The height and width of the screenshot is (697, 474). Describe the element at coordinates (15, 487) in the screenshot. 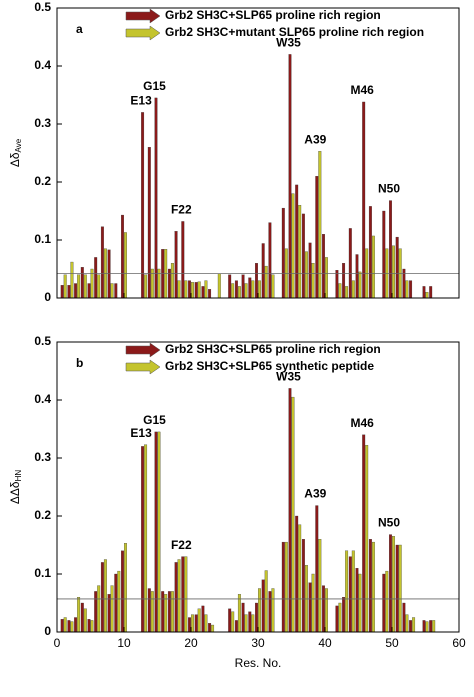

I see `y-axis-label: ΔΔδHN` at that location.